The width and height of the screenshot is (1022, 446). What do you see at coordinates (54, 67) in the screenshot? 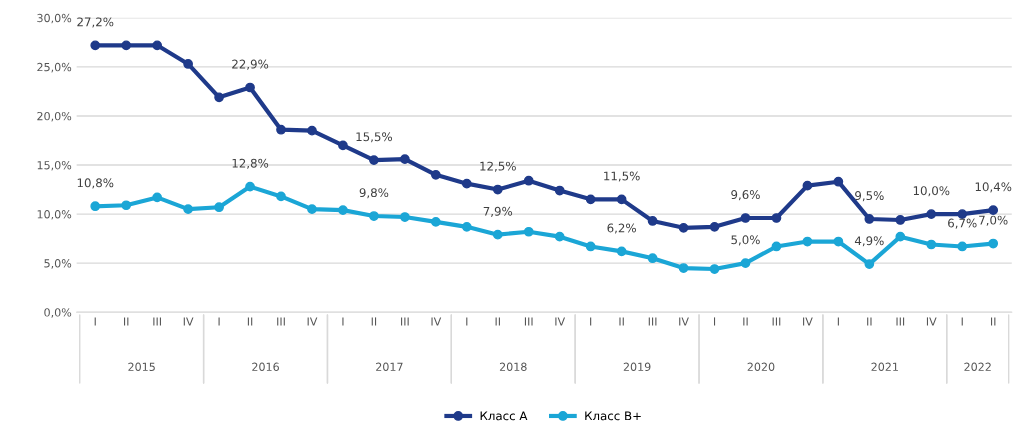
I see `y-tick-label: 25,0%` at bounding box center [54, 67].